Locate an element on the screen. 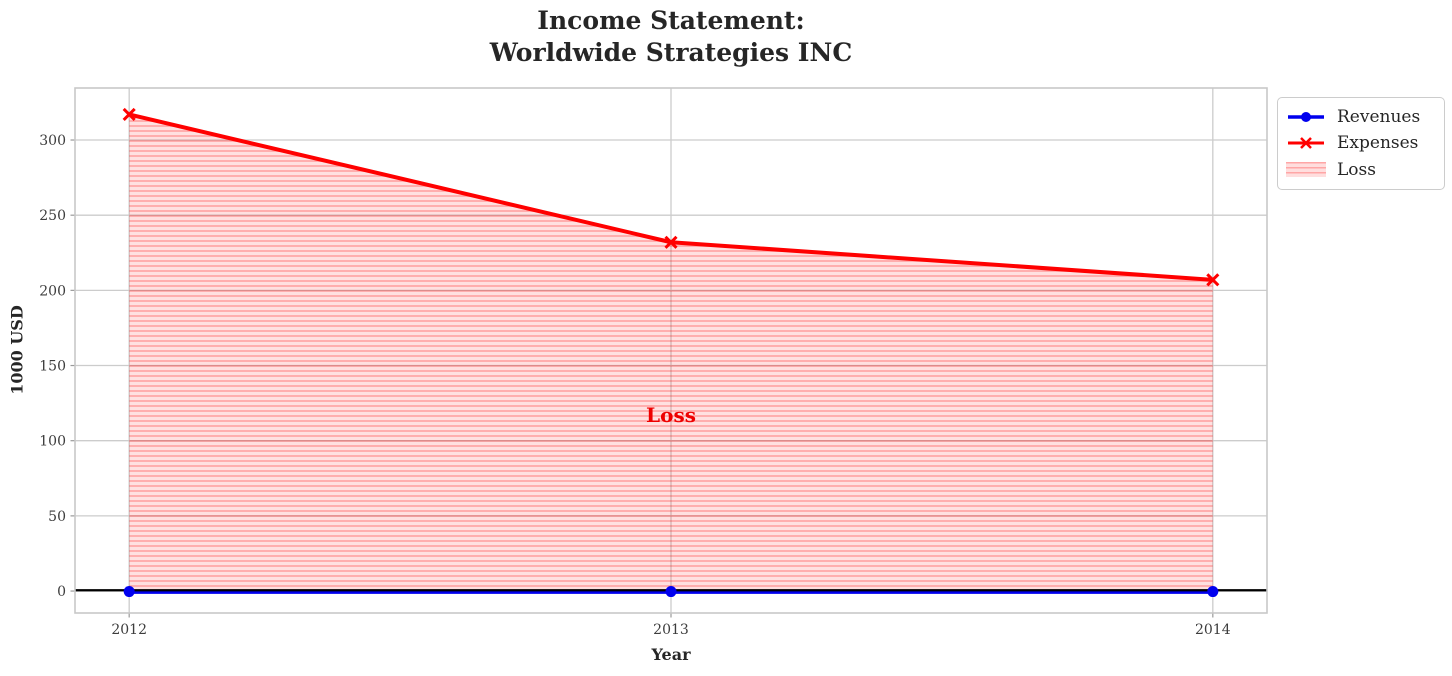 The image size is (1452, 676). loss-annotation: Loss is located at coordinates (671, 415).